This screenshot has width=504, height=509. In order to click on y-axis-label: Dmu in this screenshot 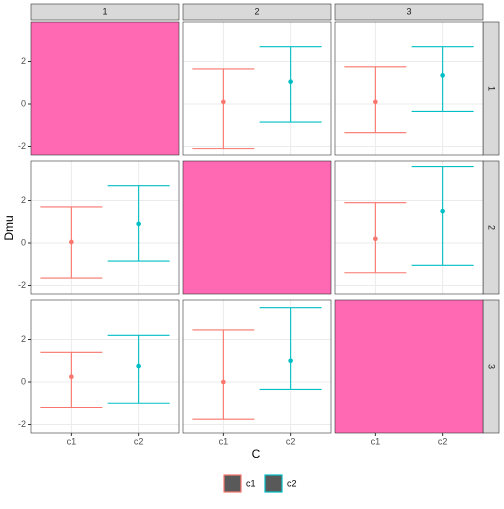, I will do `click(9, 227)`.